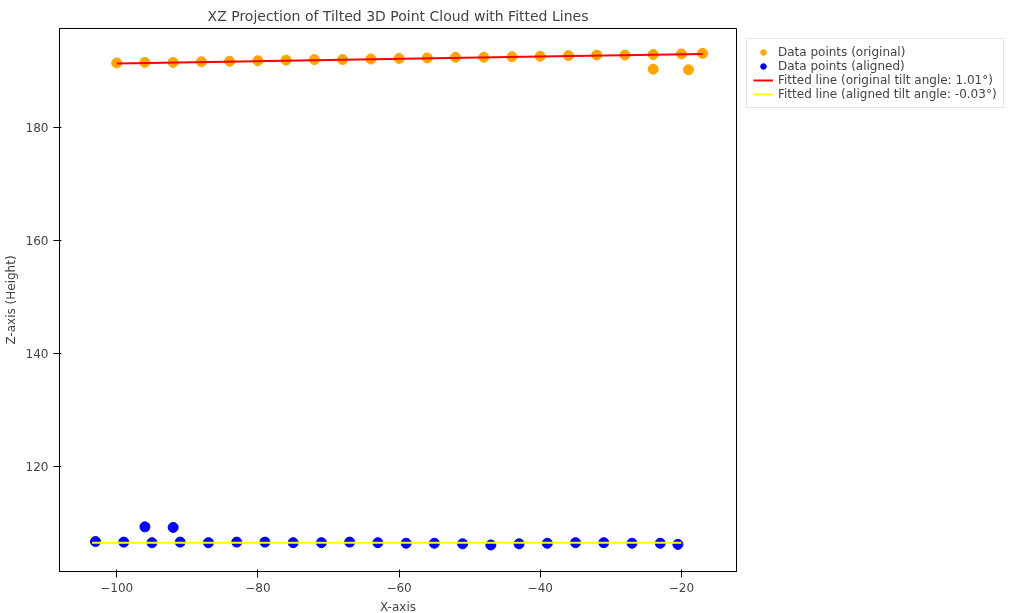 This screenshot has height=613, width=1031. I want to click on y-tick-label: 120, so click(37, 466).